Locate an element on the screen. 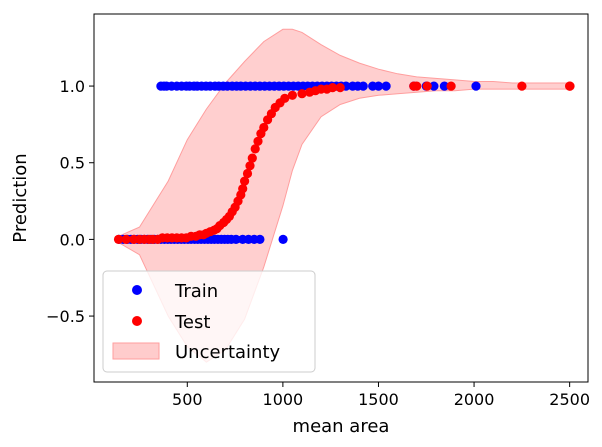 Image resolution: width=602 pixels, height=447 pixels. x-tick-label: 1500 is located at coordinates (378, 399).